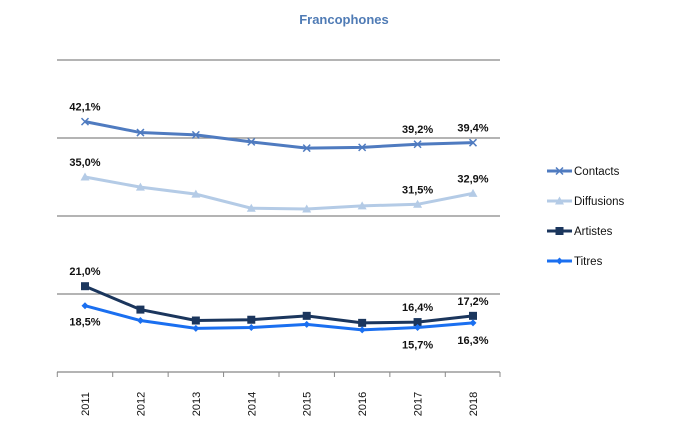 The height and width of the screenshot is (434, 688). Describe the element at coordinates (588, 262) in the screenshot. I see `titres-legend-label: Titres` at that location.